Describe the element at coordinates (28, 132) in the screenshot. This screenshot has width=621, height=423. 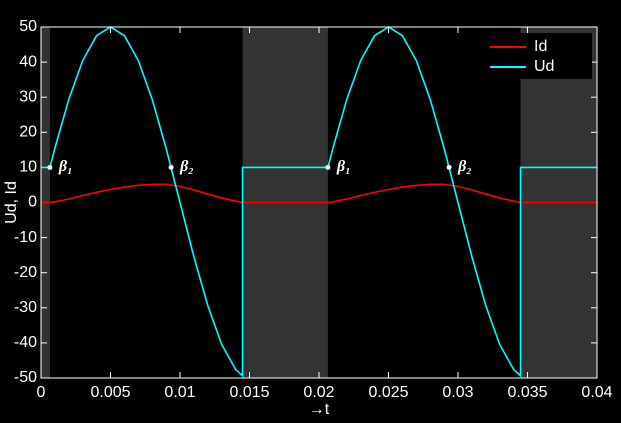
I see `y-tick-label: 20` at that location.